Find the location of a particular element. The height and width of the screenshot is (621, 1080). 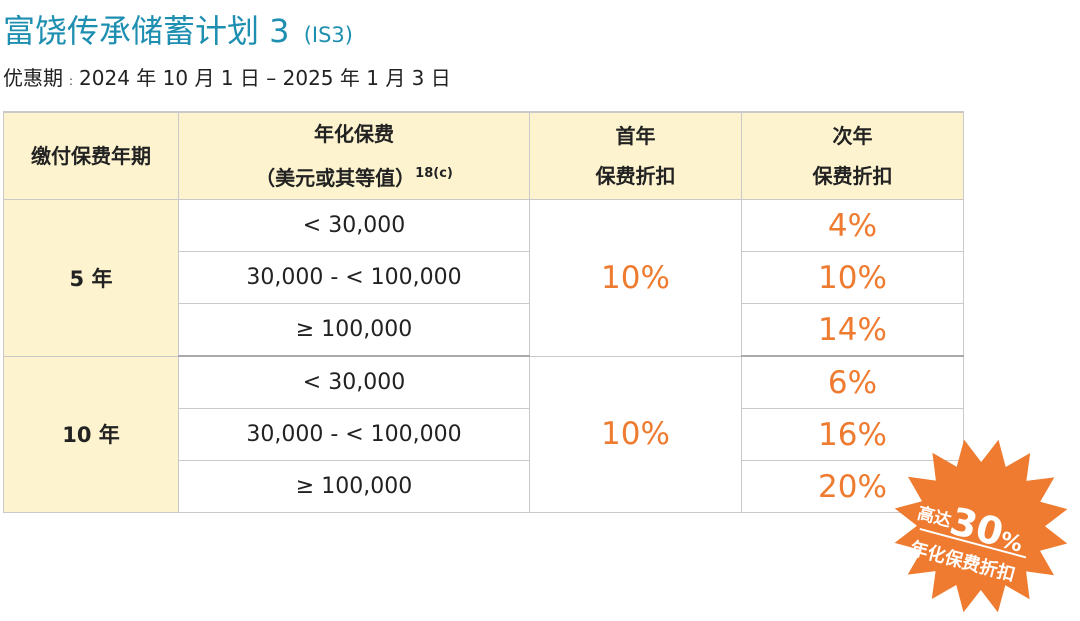

second-year-discount: 16% is located at coordinates (852, 434).